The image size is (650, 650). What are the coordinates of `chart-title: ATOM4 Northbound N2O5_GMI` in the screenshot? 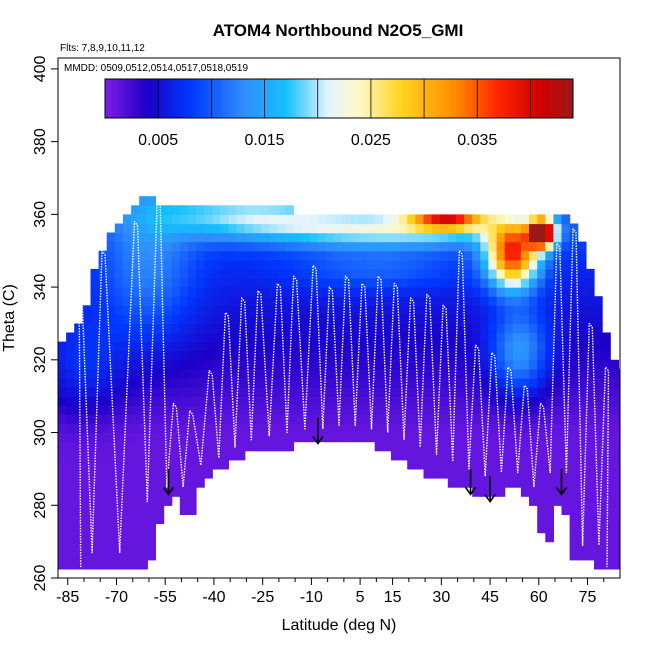 It's located at (338, 30).